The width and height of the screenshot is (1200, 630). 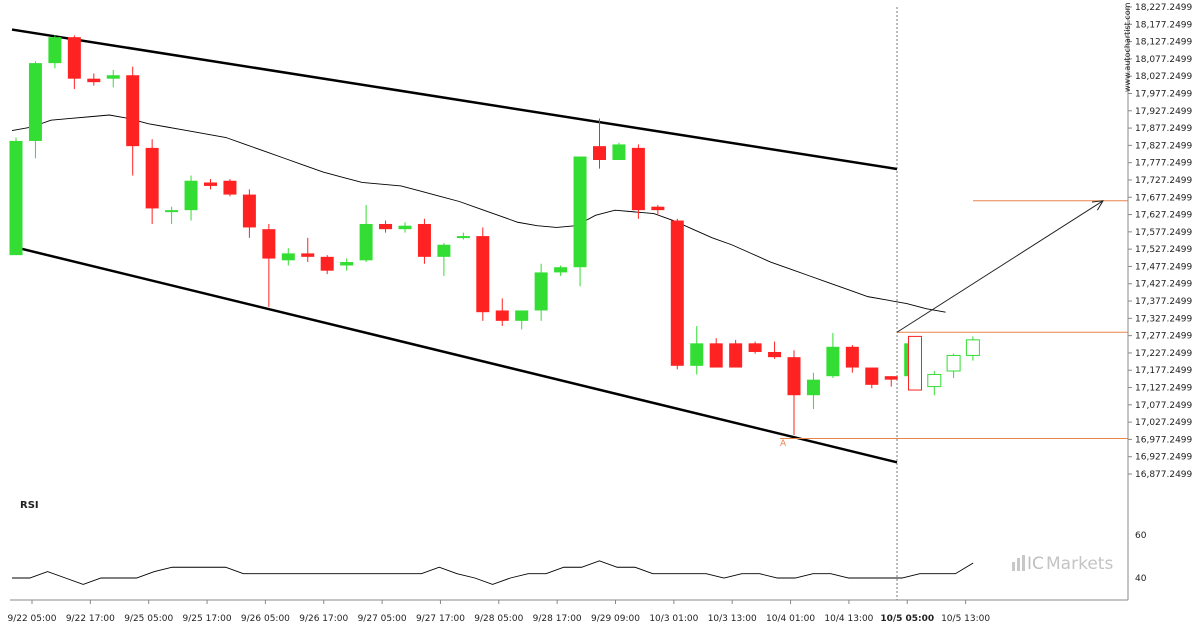 What do you see at coordinates (1164, 423) in the screenshot?
I see `price-tick-label: 17,027.2499` at bounding box center [1164, 423].